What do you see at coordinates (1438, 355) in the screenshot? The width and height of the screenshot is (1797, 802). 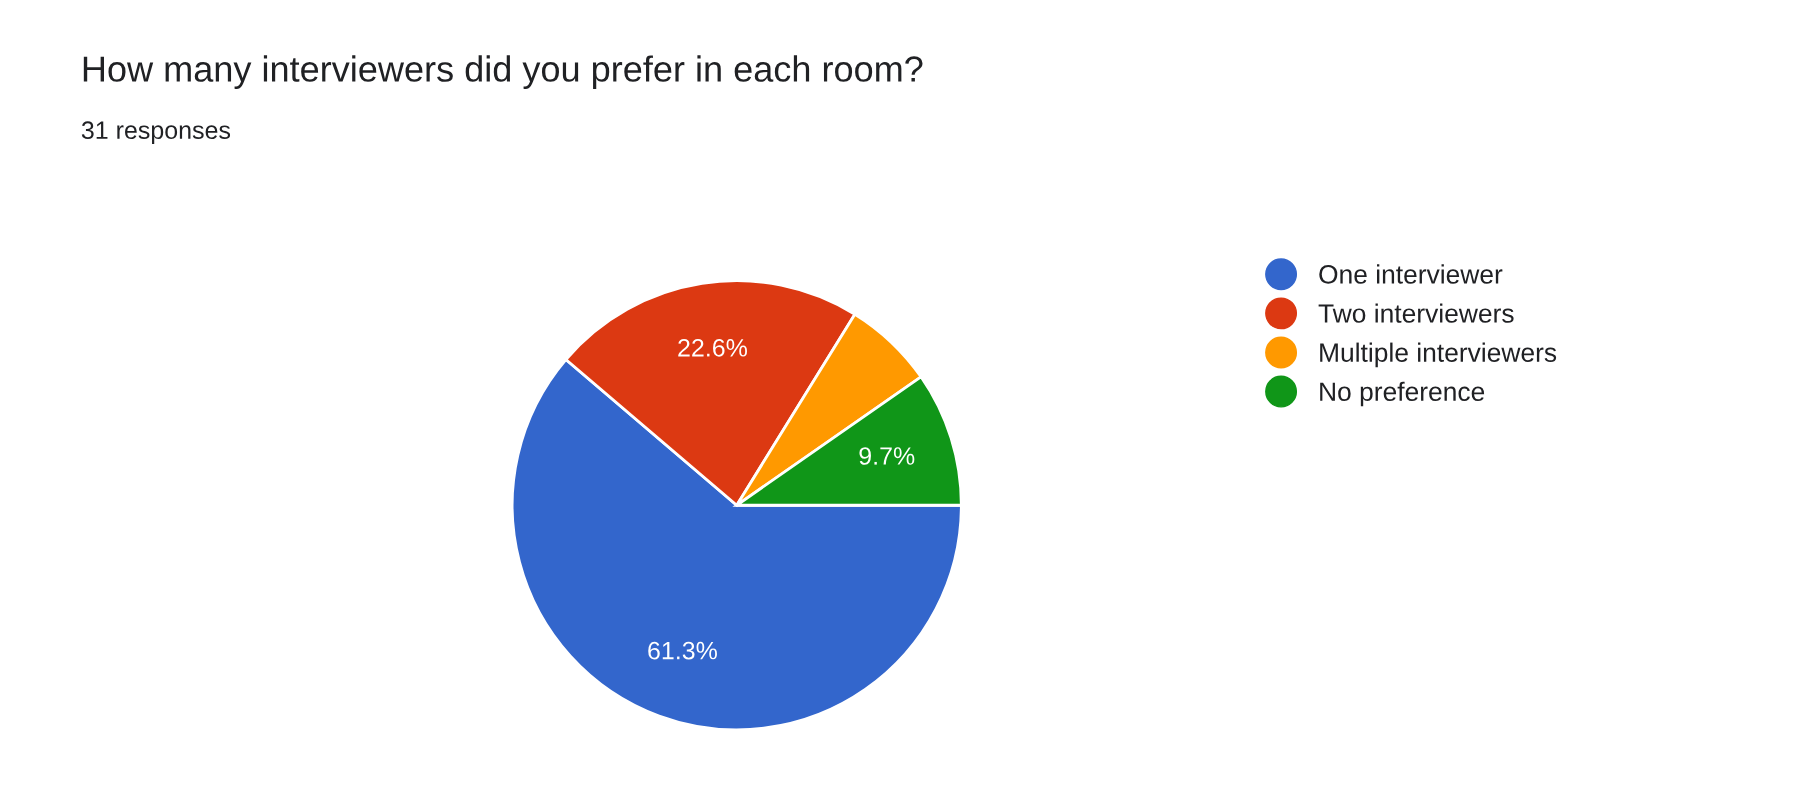 I see `legend-label: Multiple interviewers` at bounding box center [1438, 355].